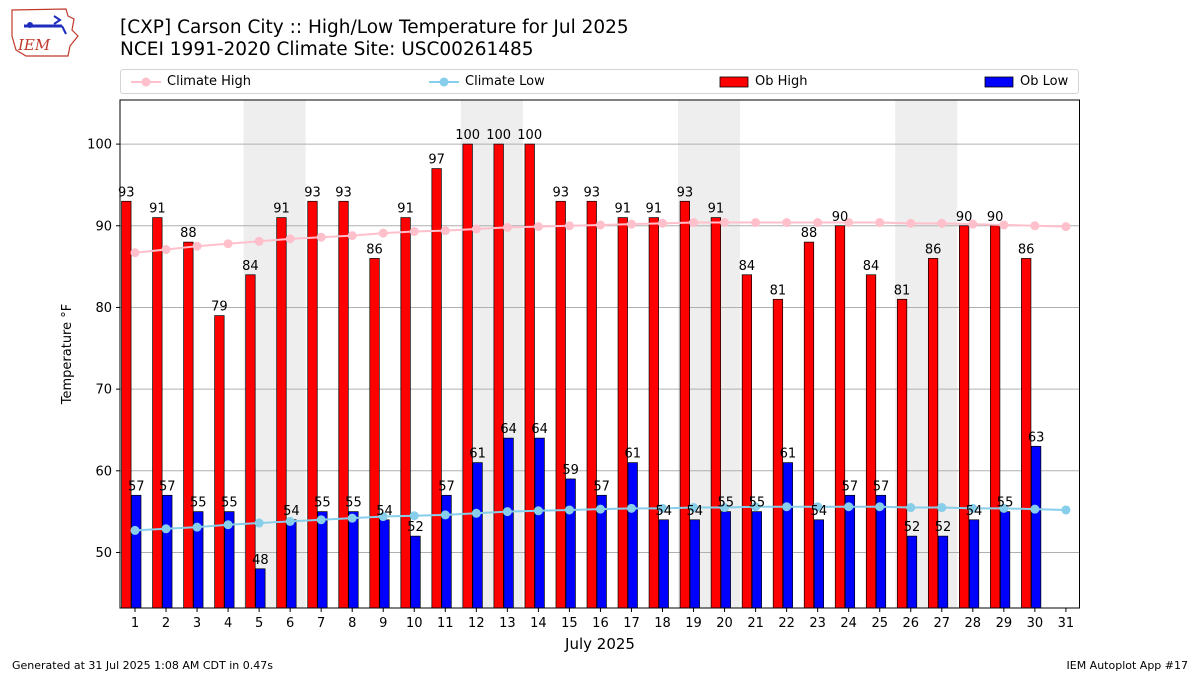  Describe the element at coordinates (383, 623) in the screenshot. I see `x-tick-label: 9` at that location.